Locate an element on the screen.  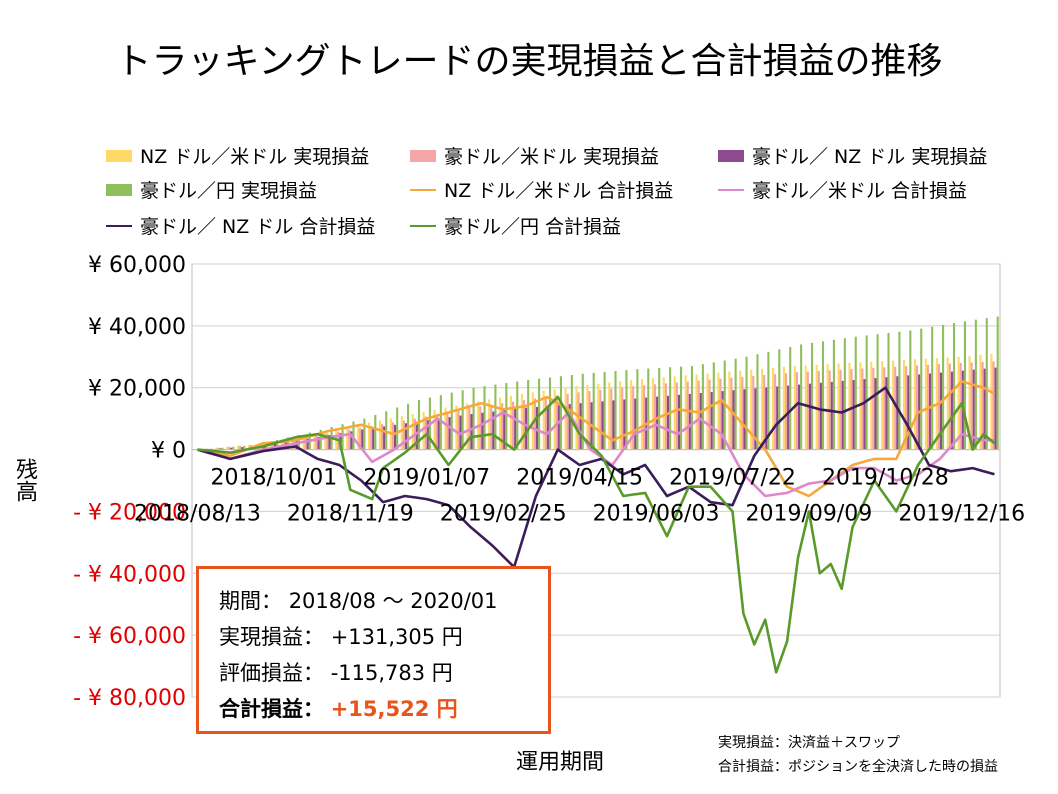
summary-realized-value: +131,305 円 is located at coordinates (396, 637).